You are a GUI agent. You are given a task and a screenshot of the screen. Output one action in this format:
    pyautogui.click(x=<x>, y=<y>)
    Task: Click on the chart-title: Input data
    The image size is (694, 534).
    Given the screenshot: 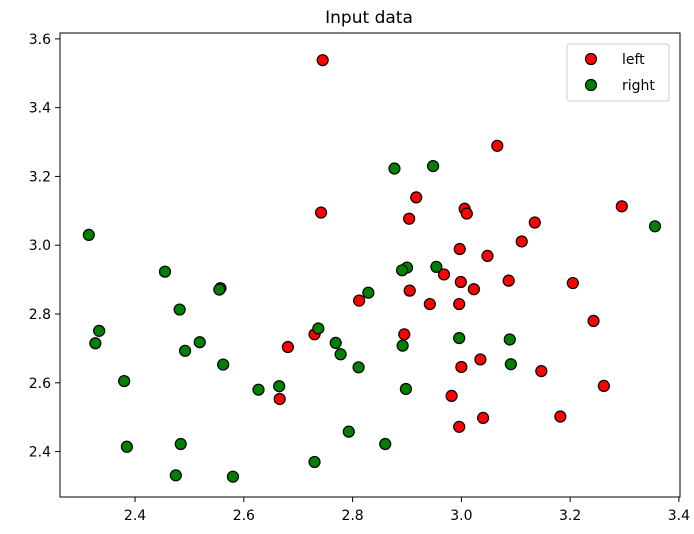 What is the action you would take?
    pyautogui.click(x=369, y=18)
    